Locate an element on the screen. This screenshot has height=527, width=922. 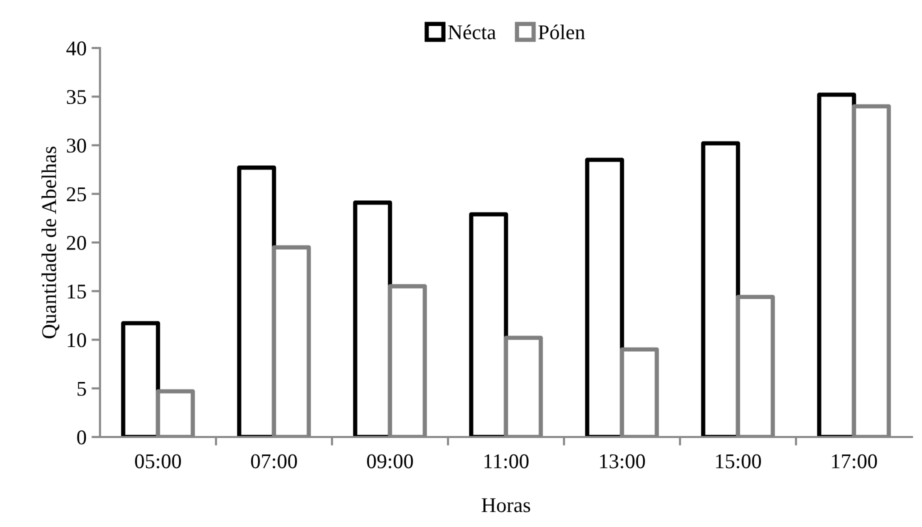
y-tick-label: 0 is located at coordinates (81, 437).